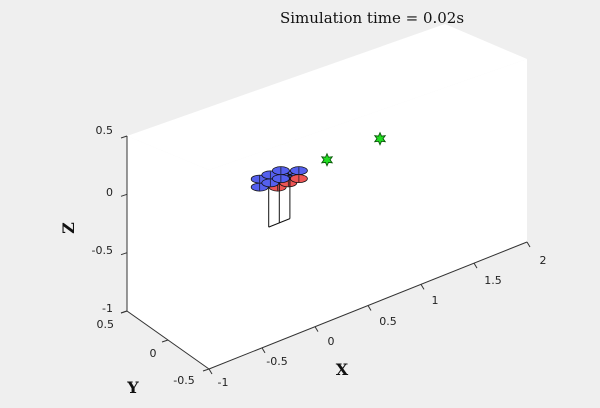 Image resolution: width=600 pixels, height=408 pixels. What do you see at coordinates (109, 192) in the screenshot?
I see `z-tick-label: 0` at bounding box center [109, 192].